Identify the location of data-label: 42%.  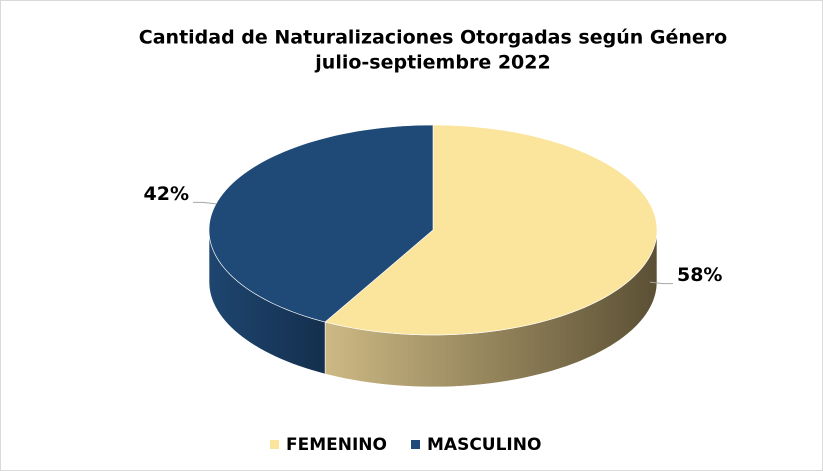
(166, 194).